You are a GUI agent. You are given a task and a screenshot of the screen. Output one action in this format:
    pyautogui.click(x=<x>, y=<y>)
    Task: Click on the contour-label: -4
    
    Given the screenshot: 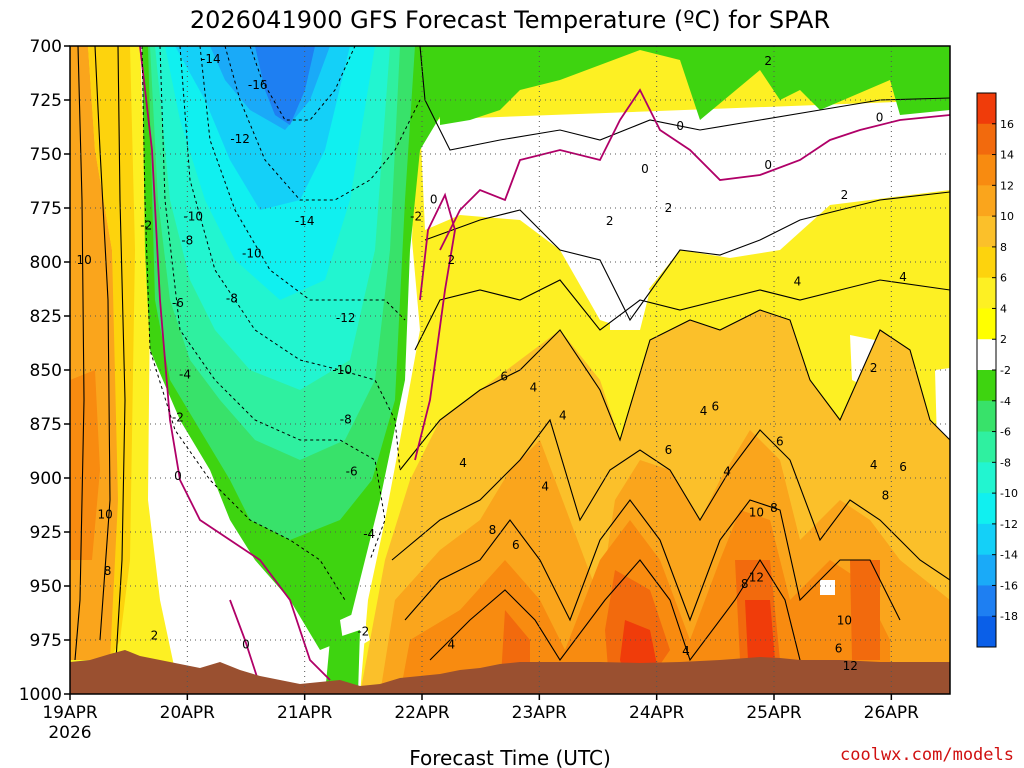 What is the action you would take?
    pyautogui.click(x=369, y=534)
    